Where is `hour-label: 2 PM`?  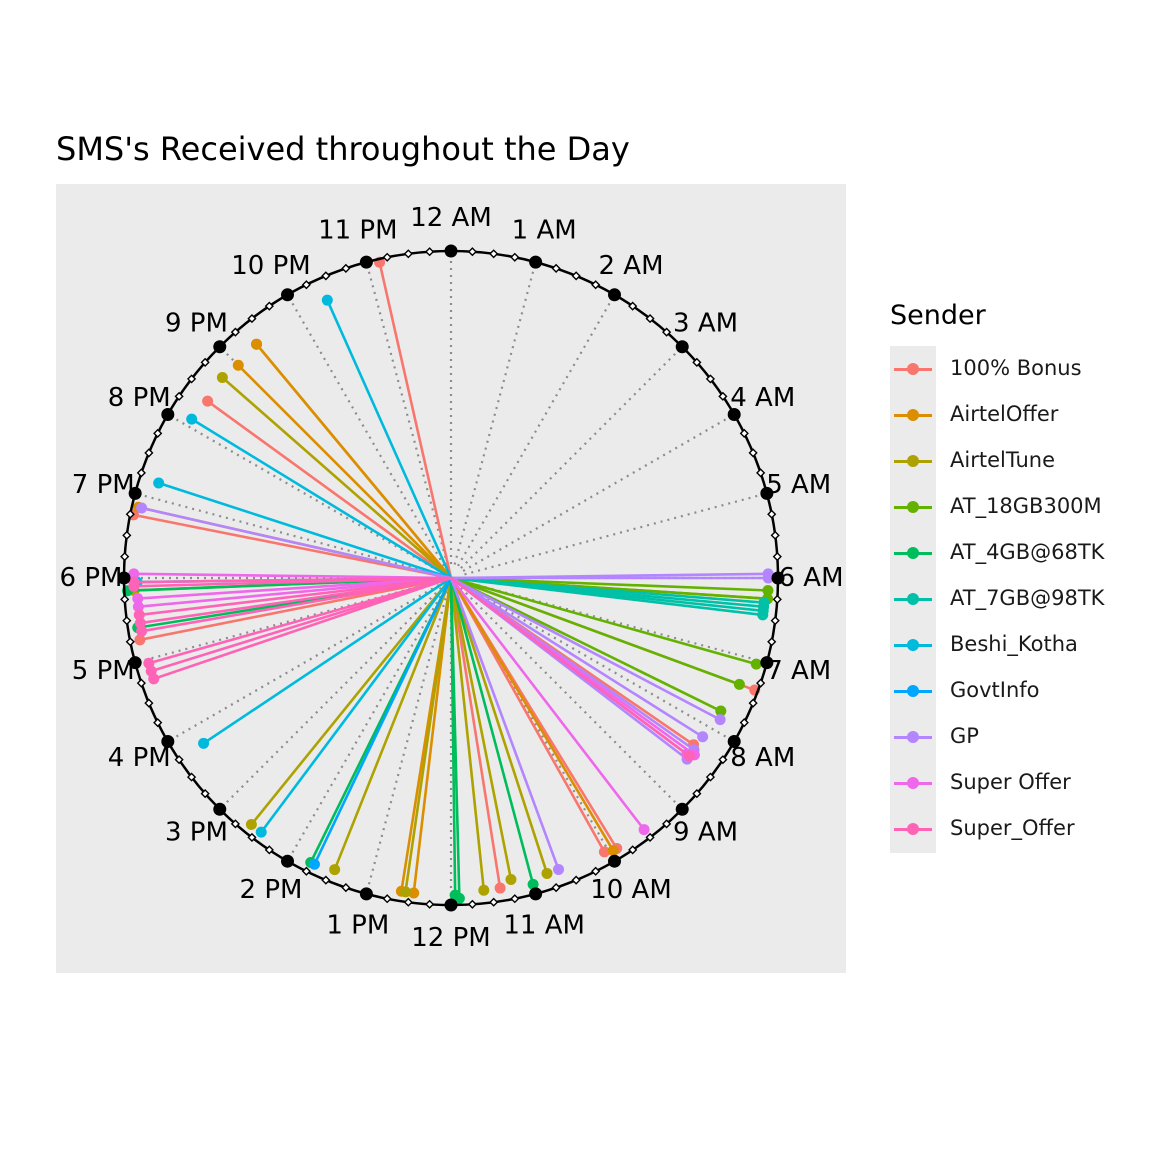 hour-label: 2 PM is located at coordinates (271, 890).